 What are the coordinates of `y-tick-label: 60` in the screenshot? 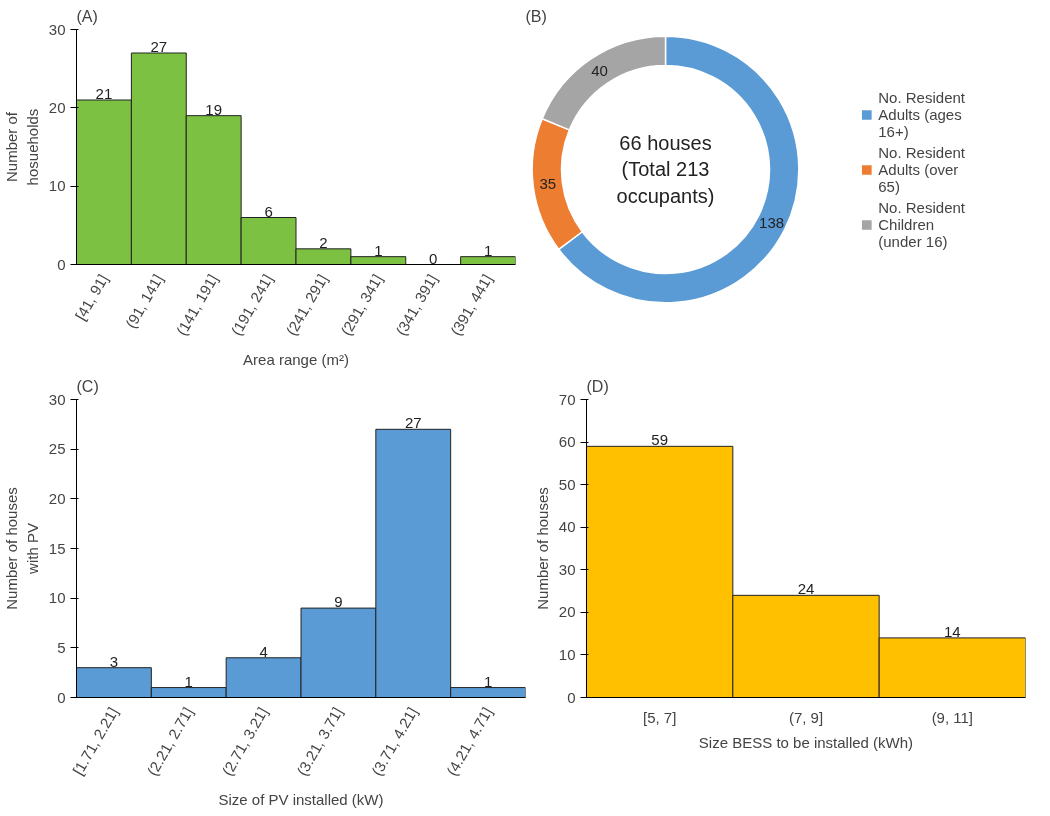 It's located at (567, 442).